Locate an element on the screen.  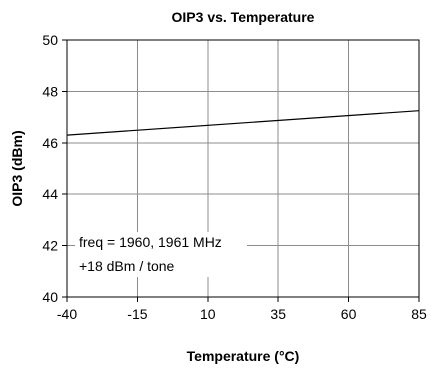
x-tick-label: -40 is located at coordinates (67, 314).